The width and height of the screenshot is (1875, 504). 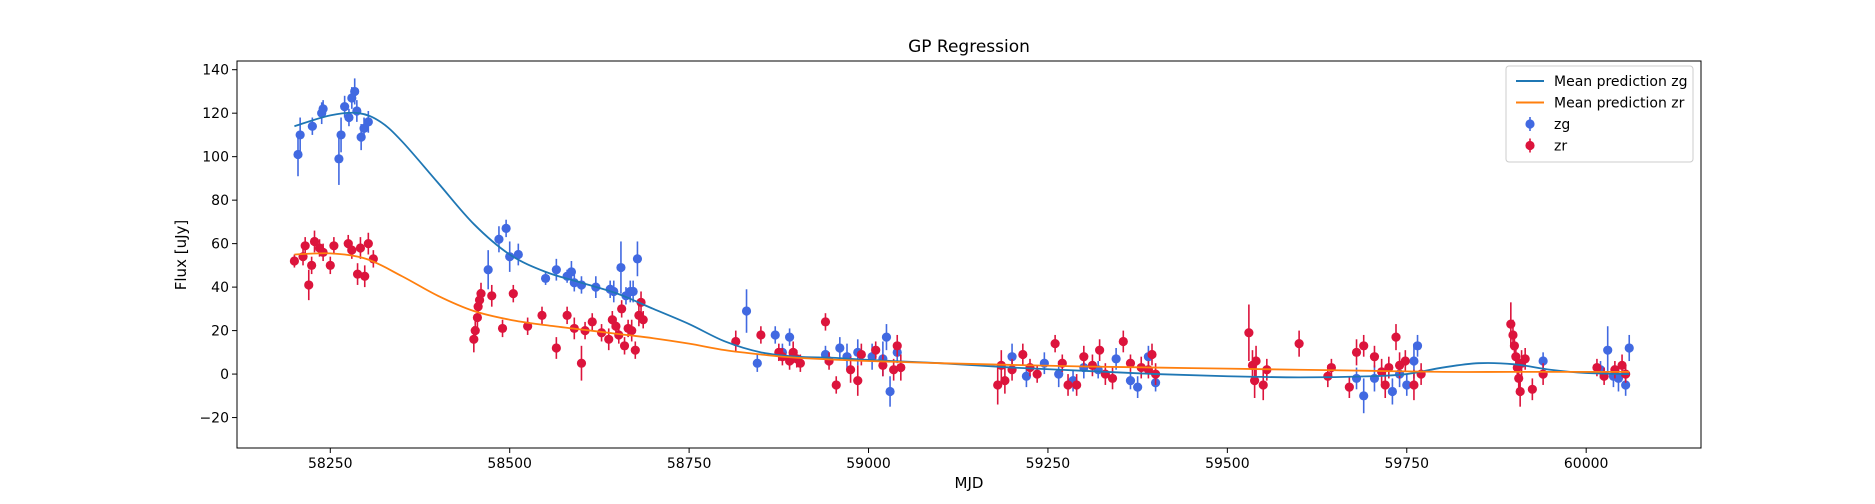 What do you see at coordinates (215, 158) in the screenshot?
I see `y-tick-label: 100` at bounding box center [215, 158].